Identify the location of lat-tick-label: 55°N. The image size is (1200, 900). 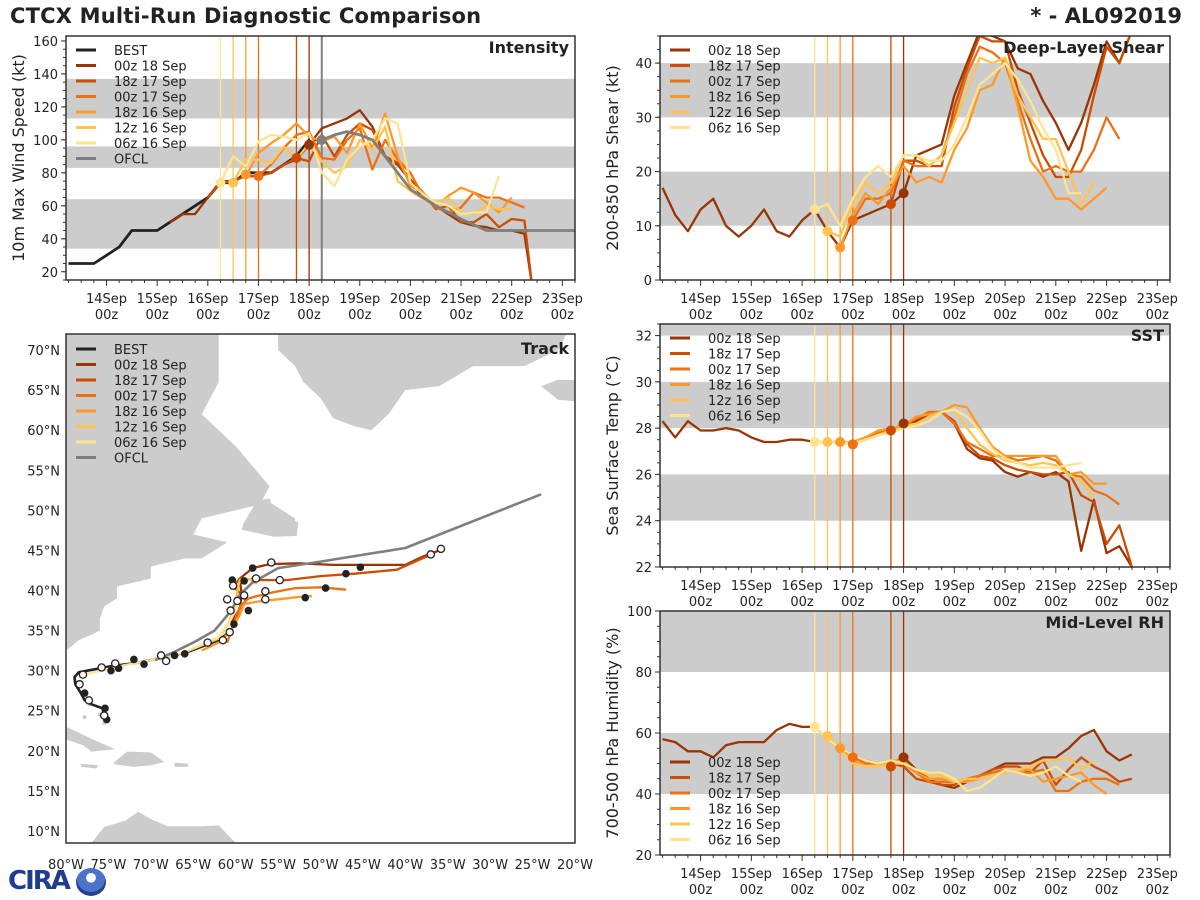
(43, 471).